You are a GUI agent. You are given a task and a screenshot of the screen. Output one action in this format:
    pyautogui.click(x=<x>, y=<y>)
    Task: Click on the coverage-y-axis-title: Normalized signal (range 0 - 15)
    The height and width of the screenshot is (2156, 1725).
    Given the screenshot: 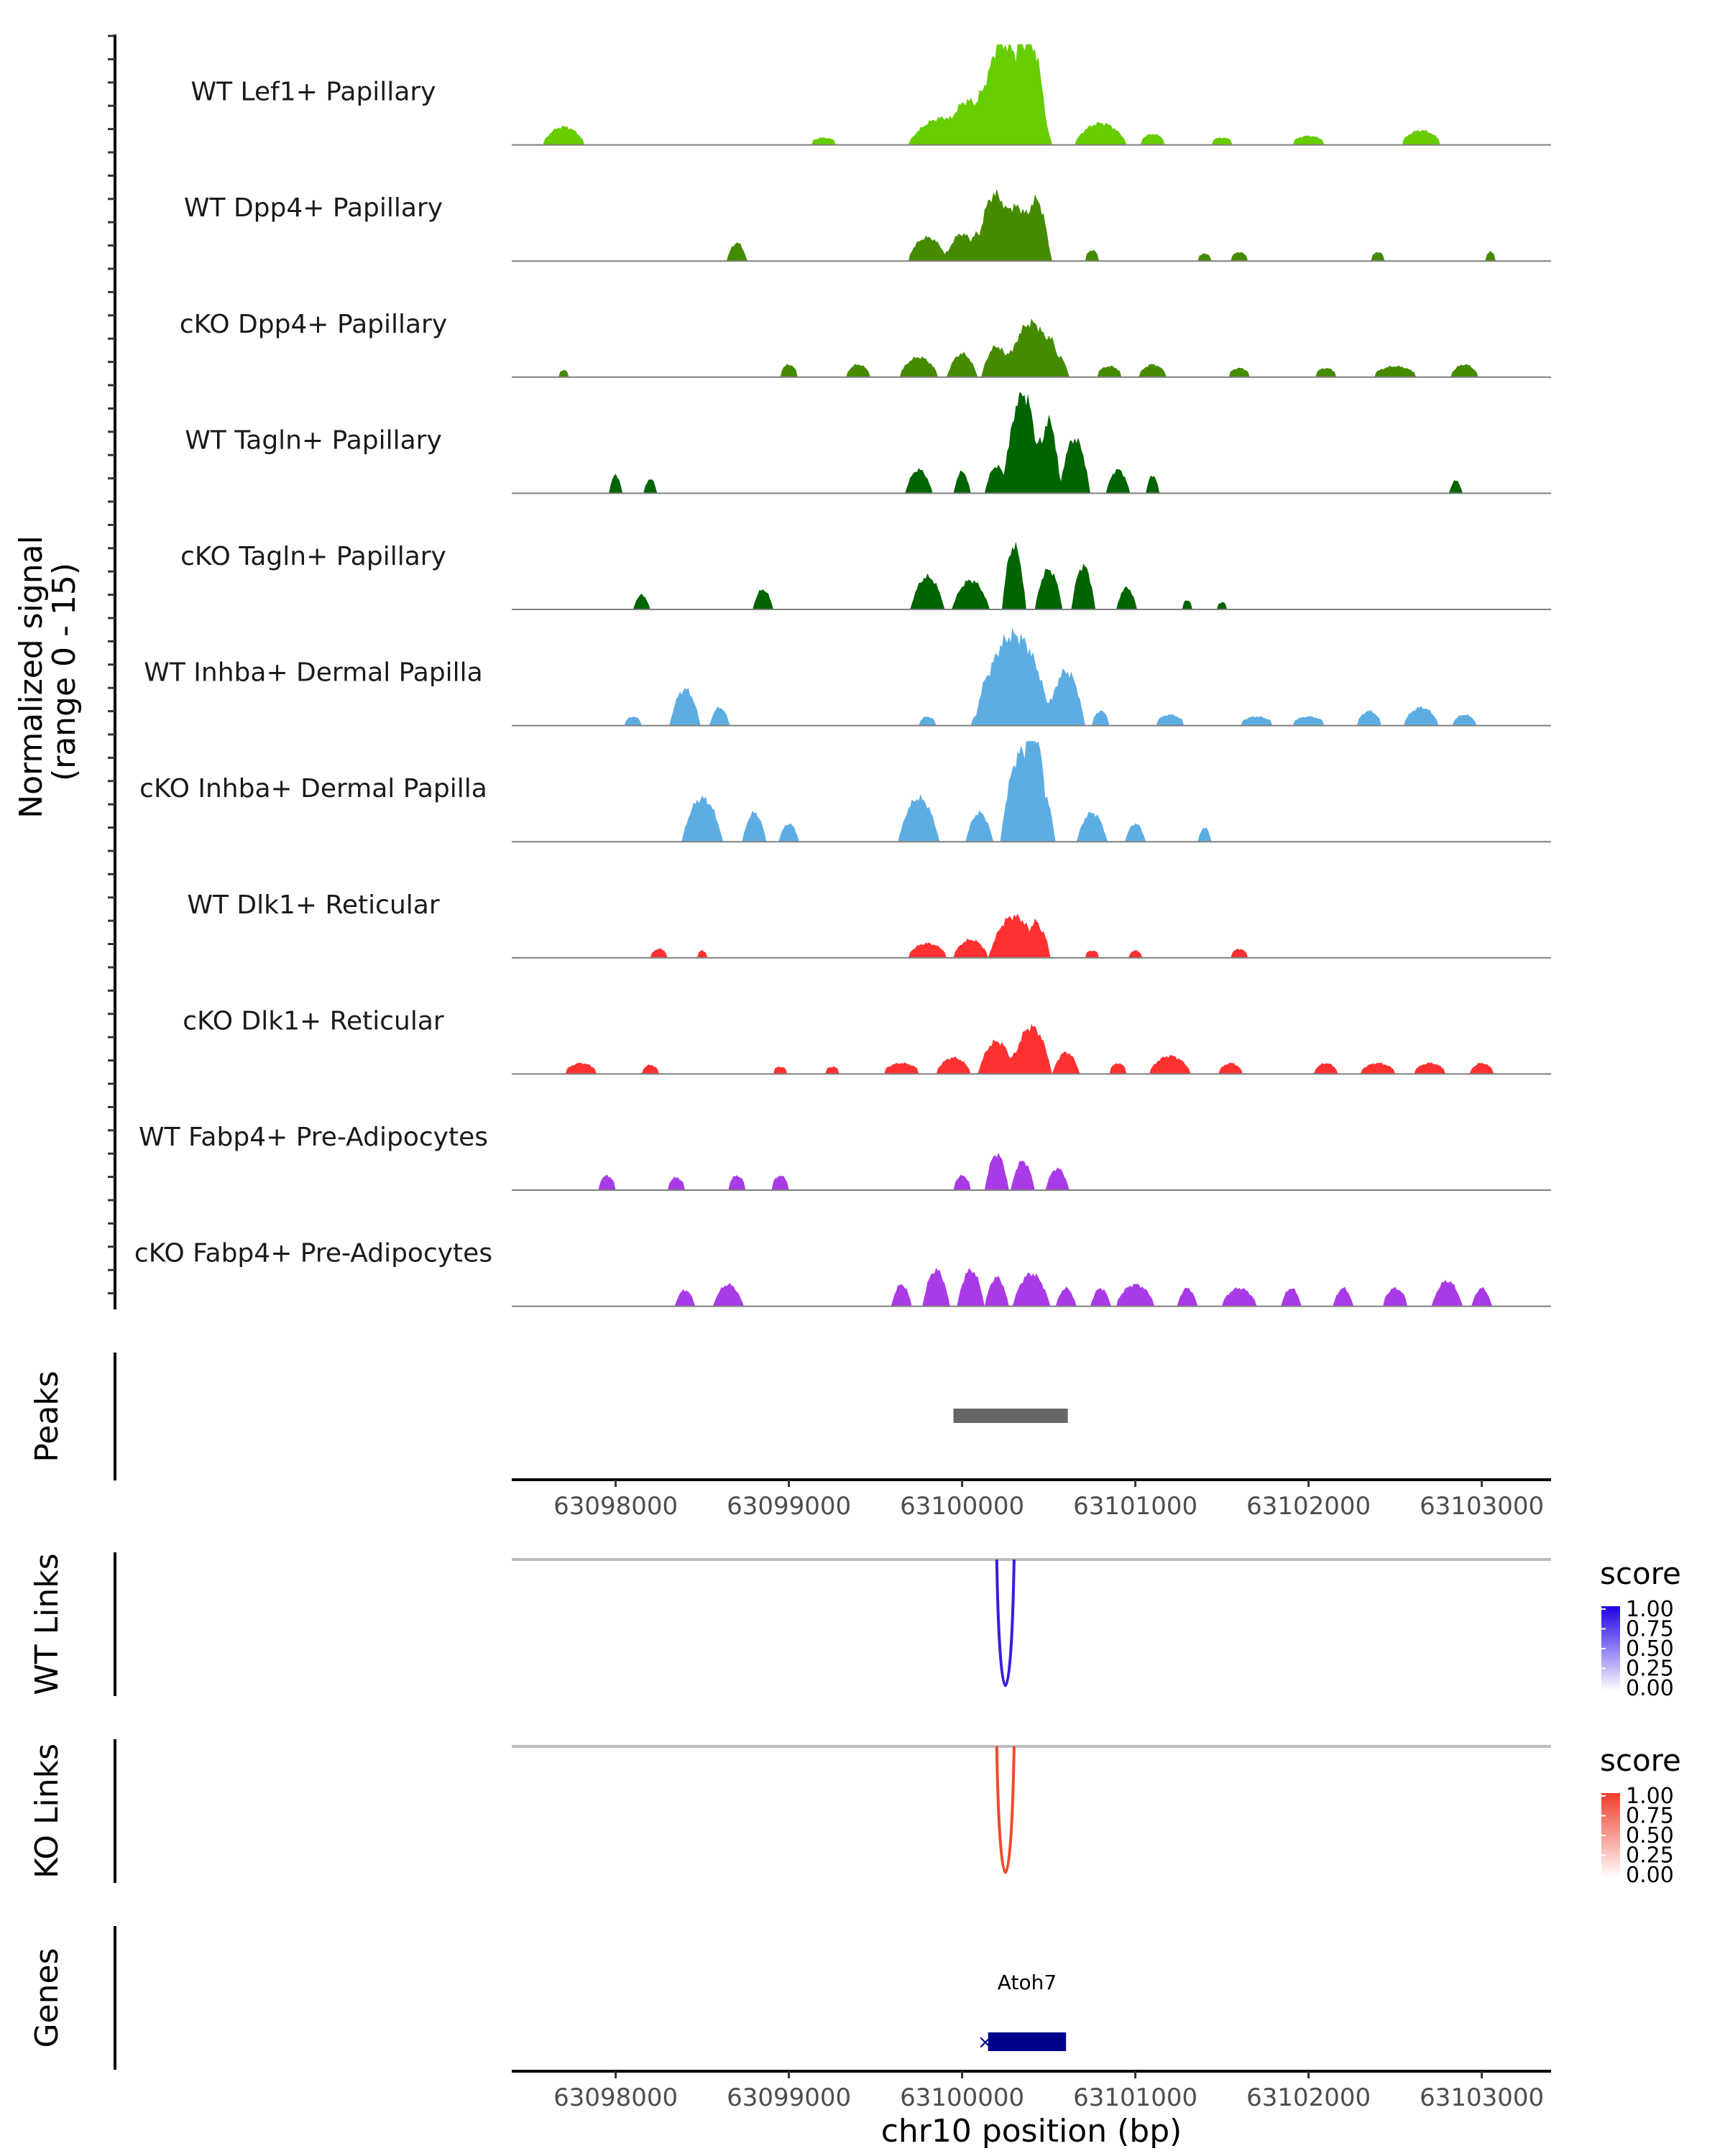 What is the action you would take?
    pyautogui.click(x=48, y=672)
    